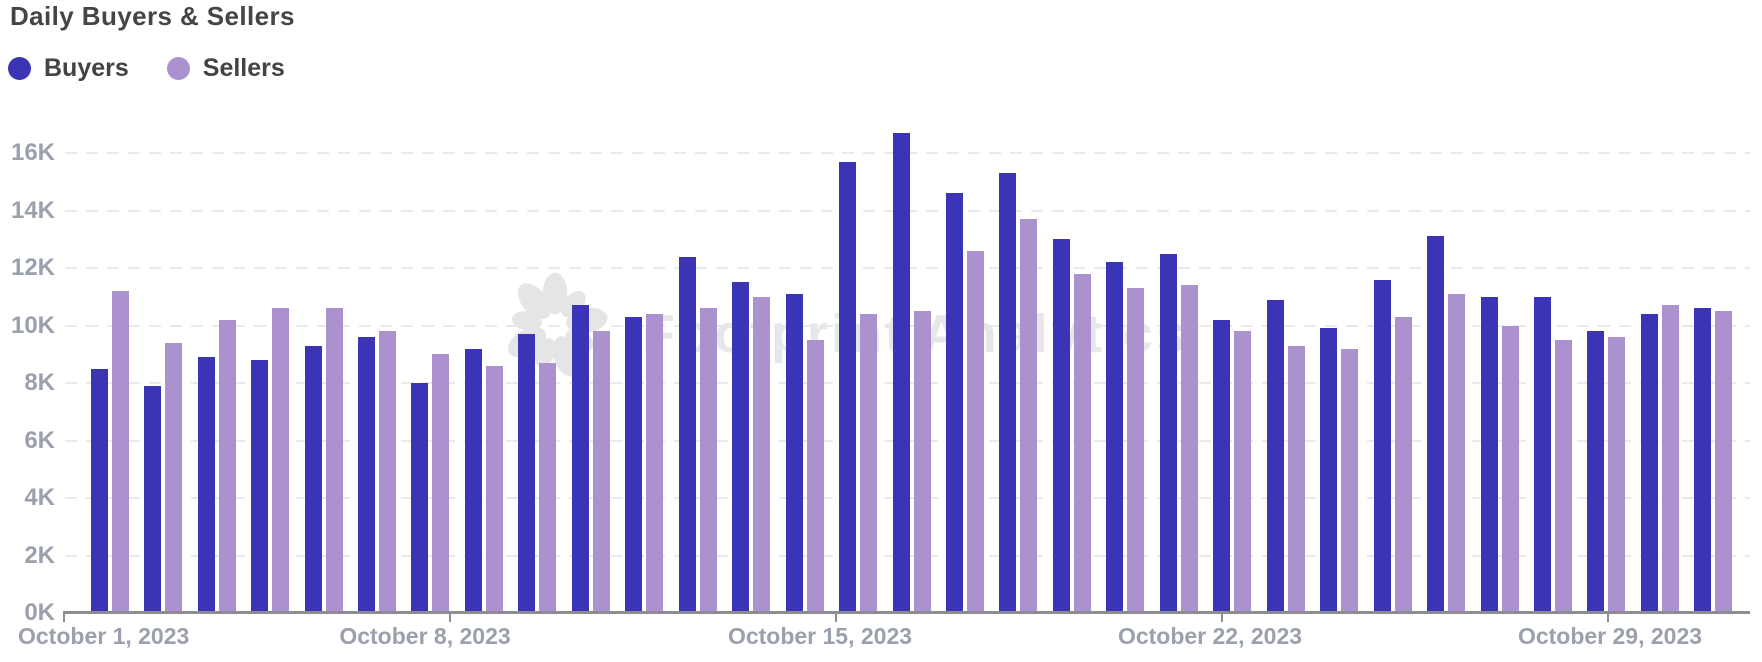  What do you see at coordinates (1659, 348) in the screenshot?
I see `bar-group-october-30-2023` at bounding box center [1659, 348].